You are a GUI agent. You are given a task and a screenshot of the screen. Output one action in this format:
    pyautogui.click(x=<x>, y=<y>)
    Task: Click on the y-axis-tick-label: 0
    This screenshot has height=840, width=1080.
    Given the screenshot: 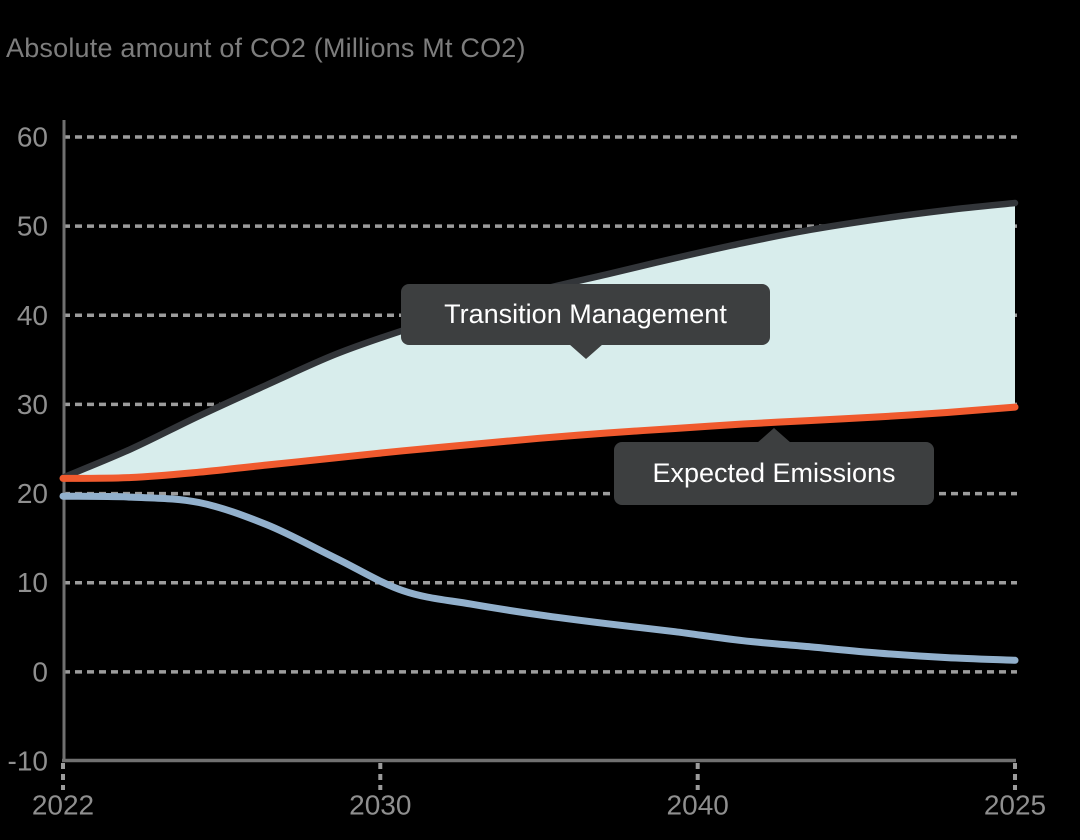 What is the action you would take?
    pyautogui.click(x=40, y=671)
    